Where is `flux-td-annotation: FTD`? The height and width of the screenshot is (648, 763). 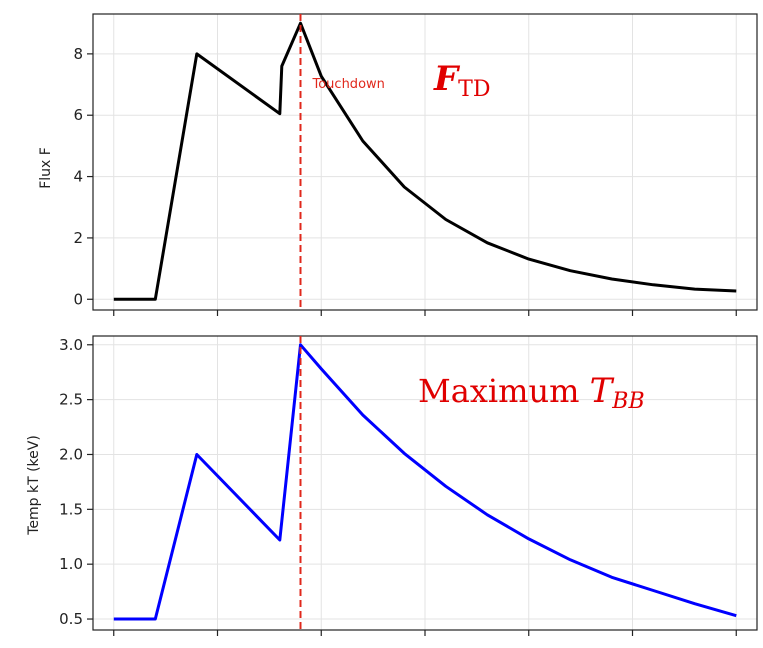 flux-td-annotation: FTD is located at coordinates (461, 80).